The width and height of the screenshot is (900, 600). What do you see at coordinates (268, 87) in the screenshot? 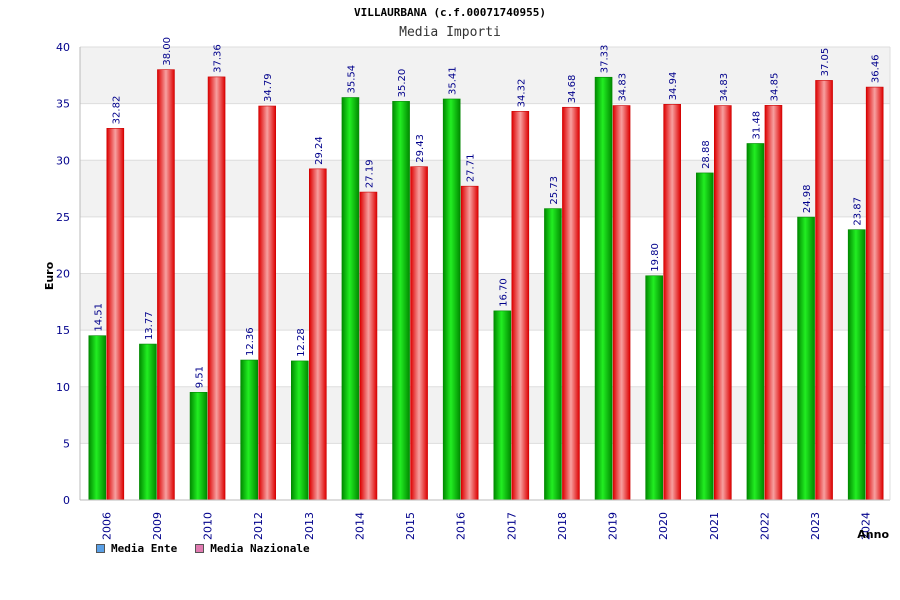
I see `data-label-media-nazionale: 34.79` at bounding box center [268, 87].